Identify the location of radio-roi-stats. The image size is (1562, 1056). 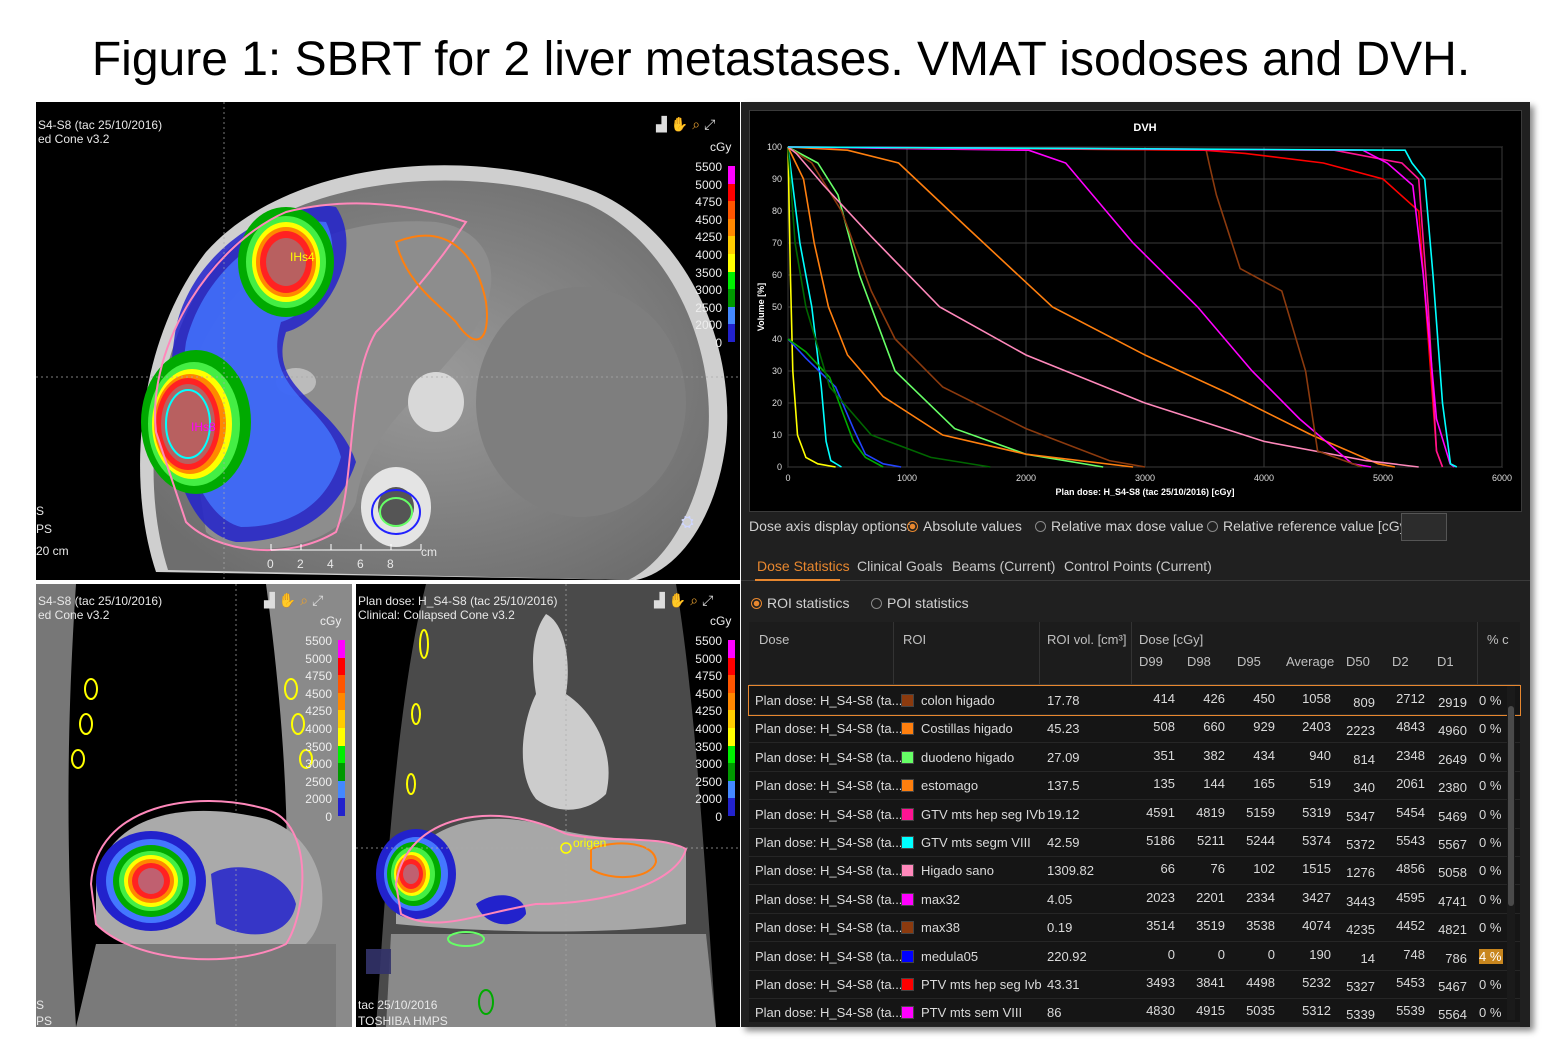
(756, 603).